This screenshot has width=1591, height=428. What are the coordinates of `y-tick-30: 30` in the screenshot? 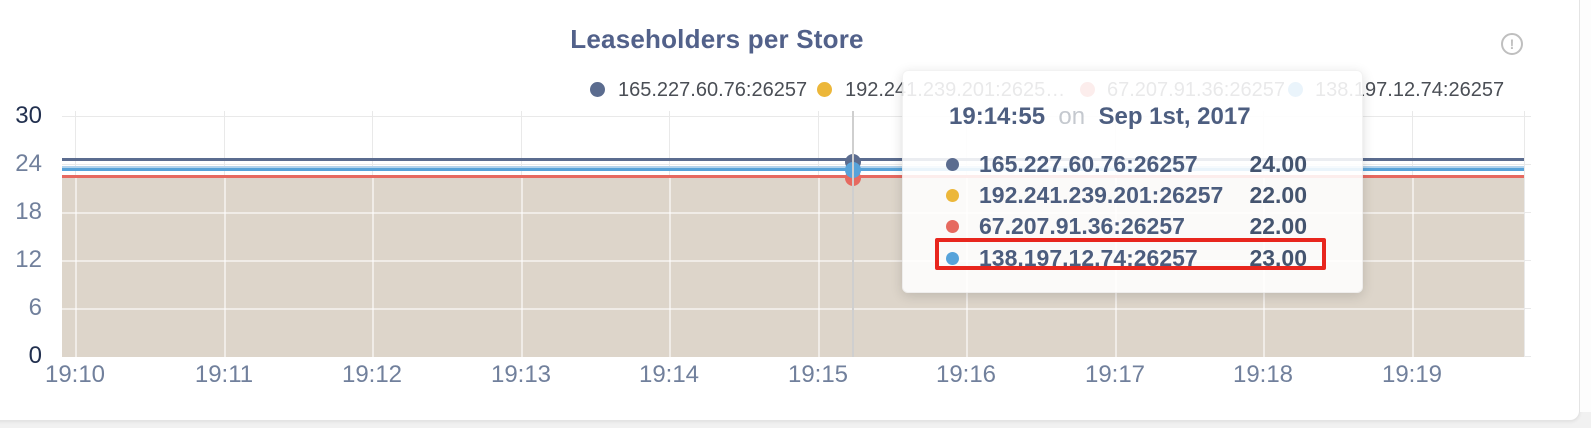 It's located at (28, 115).